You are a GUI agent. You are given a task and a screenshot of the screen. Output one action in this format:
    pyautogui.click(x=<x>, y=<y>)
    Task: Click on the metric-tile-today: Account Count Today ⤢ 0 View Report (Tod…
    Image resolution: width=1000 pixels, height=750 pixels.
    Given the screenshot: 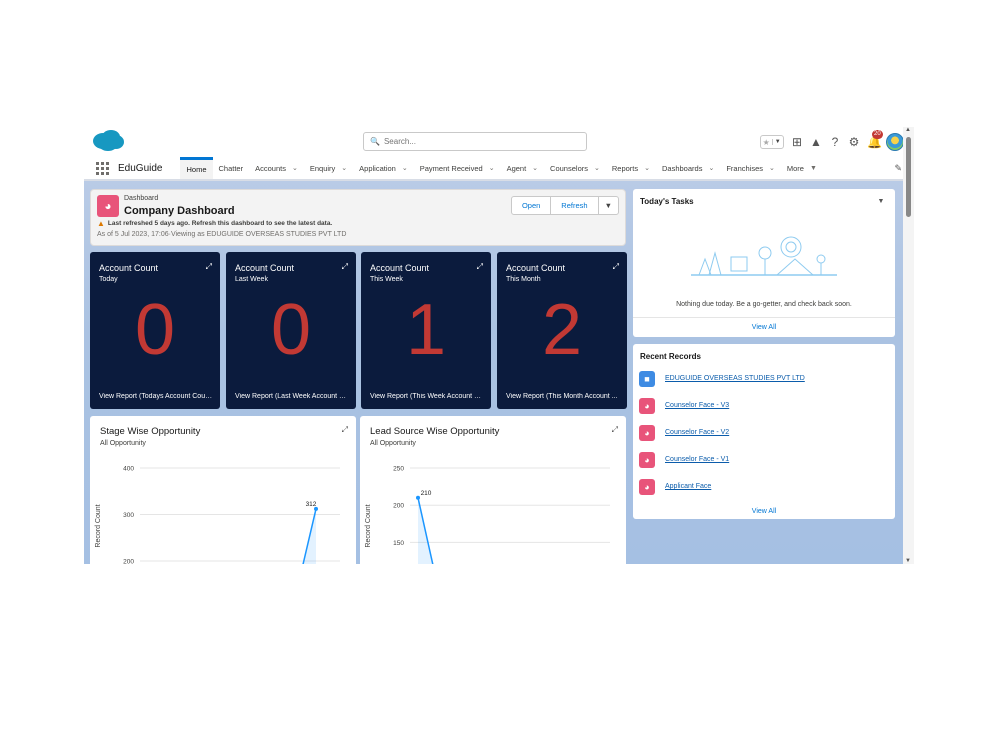 What is the action you would take?
    pyautogui.click(x=155, y=330)
    